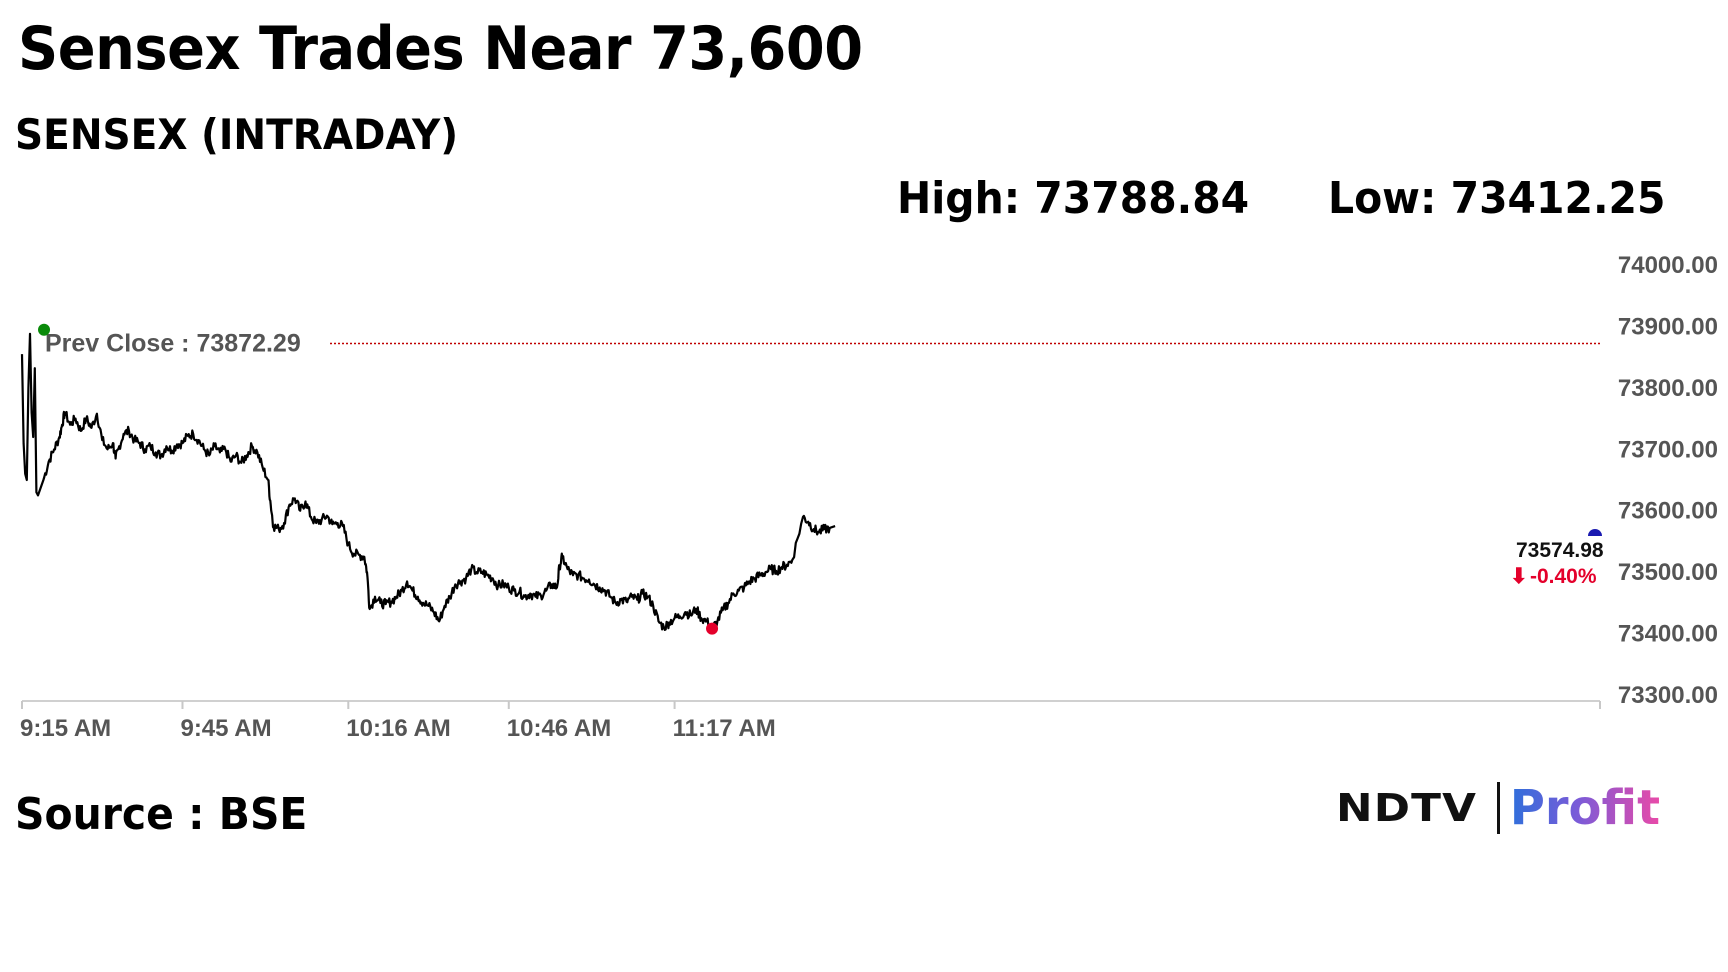 The image size is (1728, 972). Describe the element at coordinates (1585, 808) in the screenshot. I see `logo-profit-text: Profit` at that location.